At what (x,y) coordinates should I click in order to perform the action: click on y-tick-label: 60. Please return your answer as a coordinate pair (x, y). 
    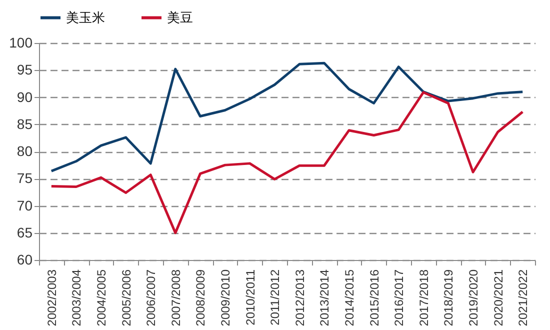
    Looking at the image, I should click on (24, 260).